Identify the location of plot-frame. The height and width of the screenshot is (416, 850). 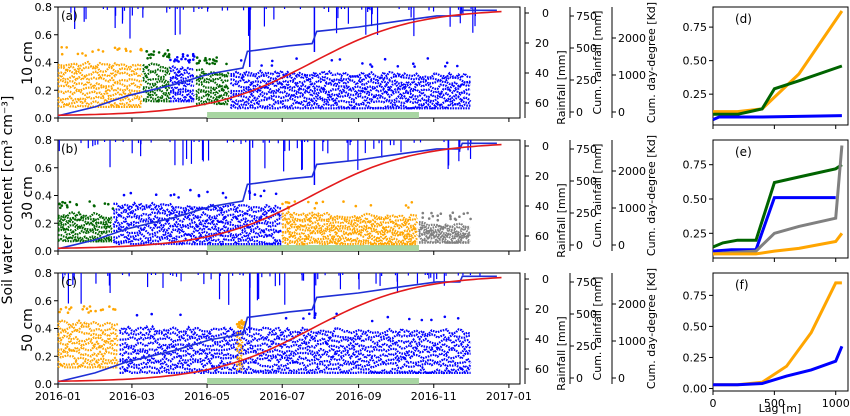
(780, 332).